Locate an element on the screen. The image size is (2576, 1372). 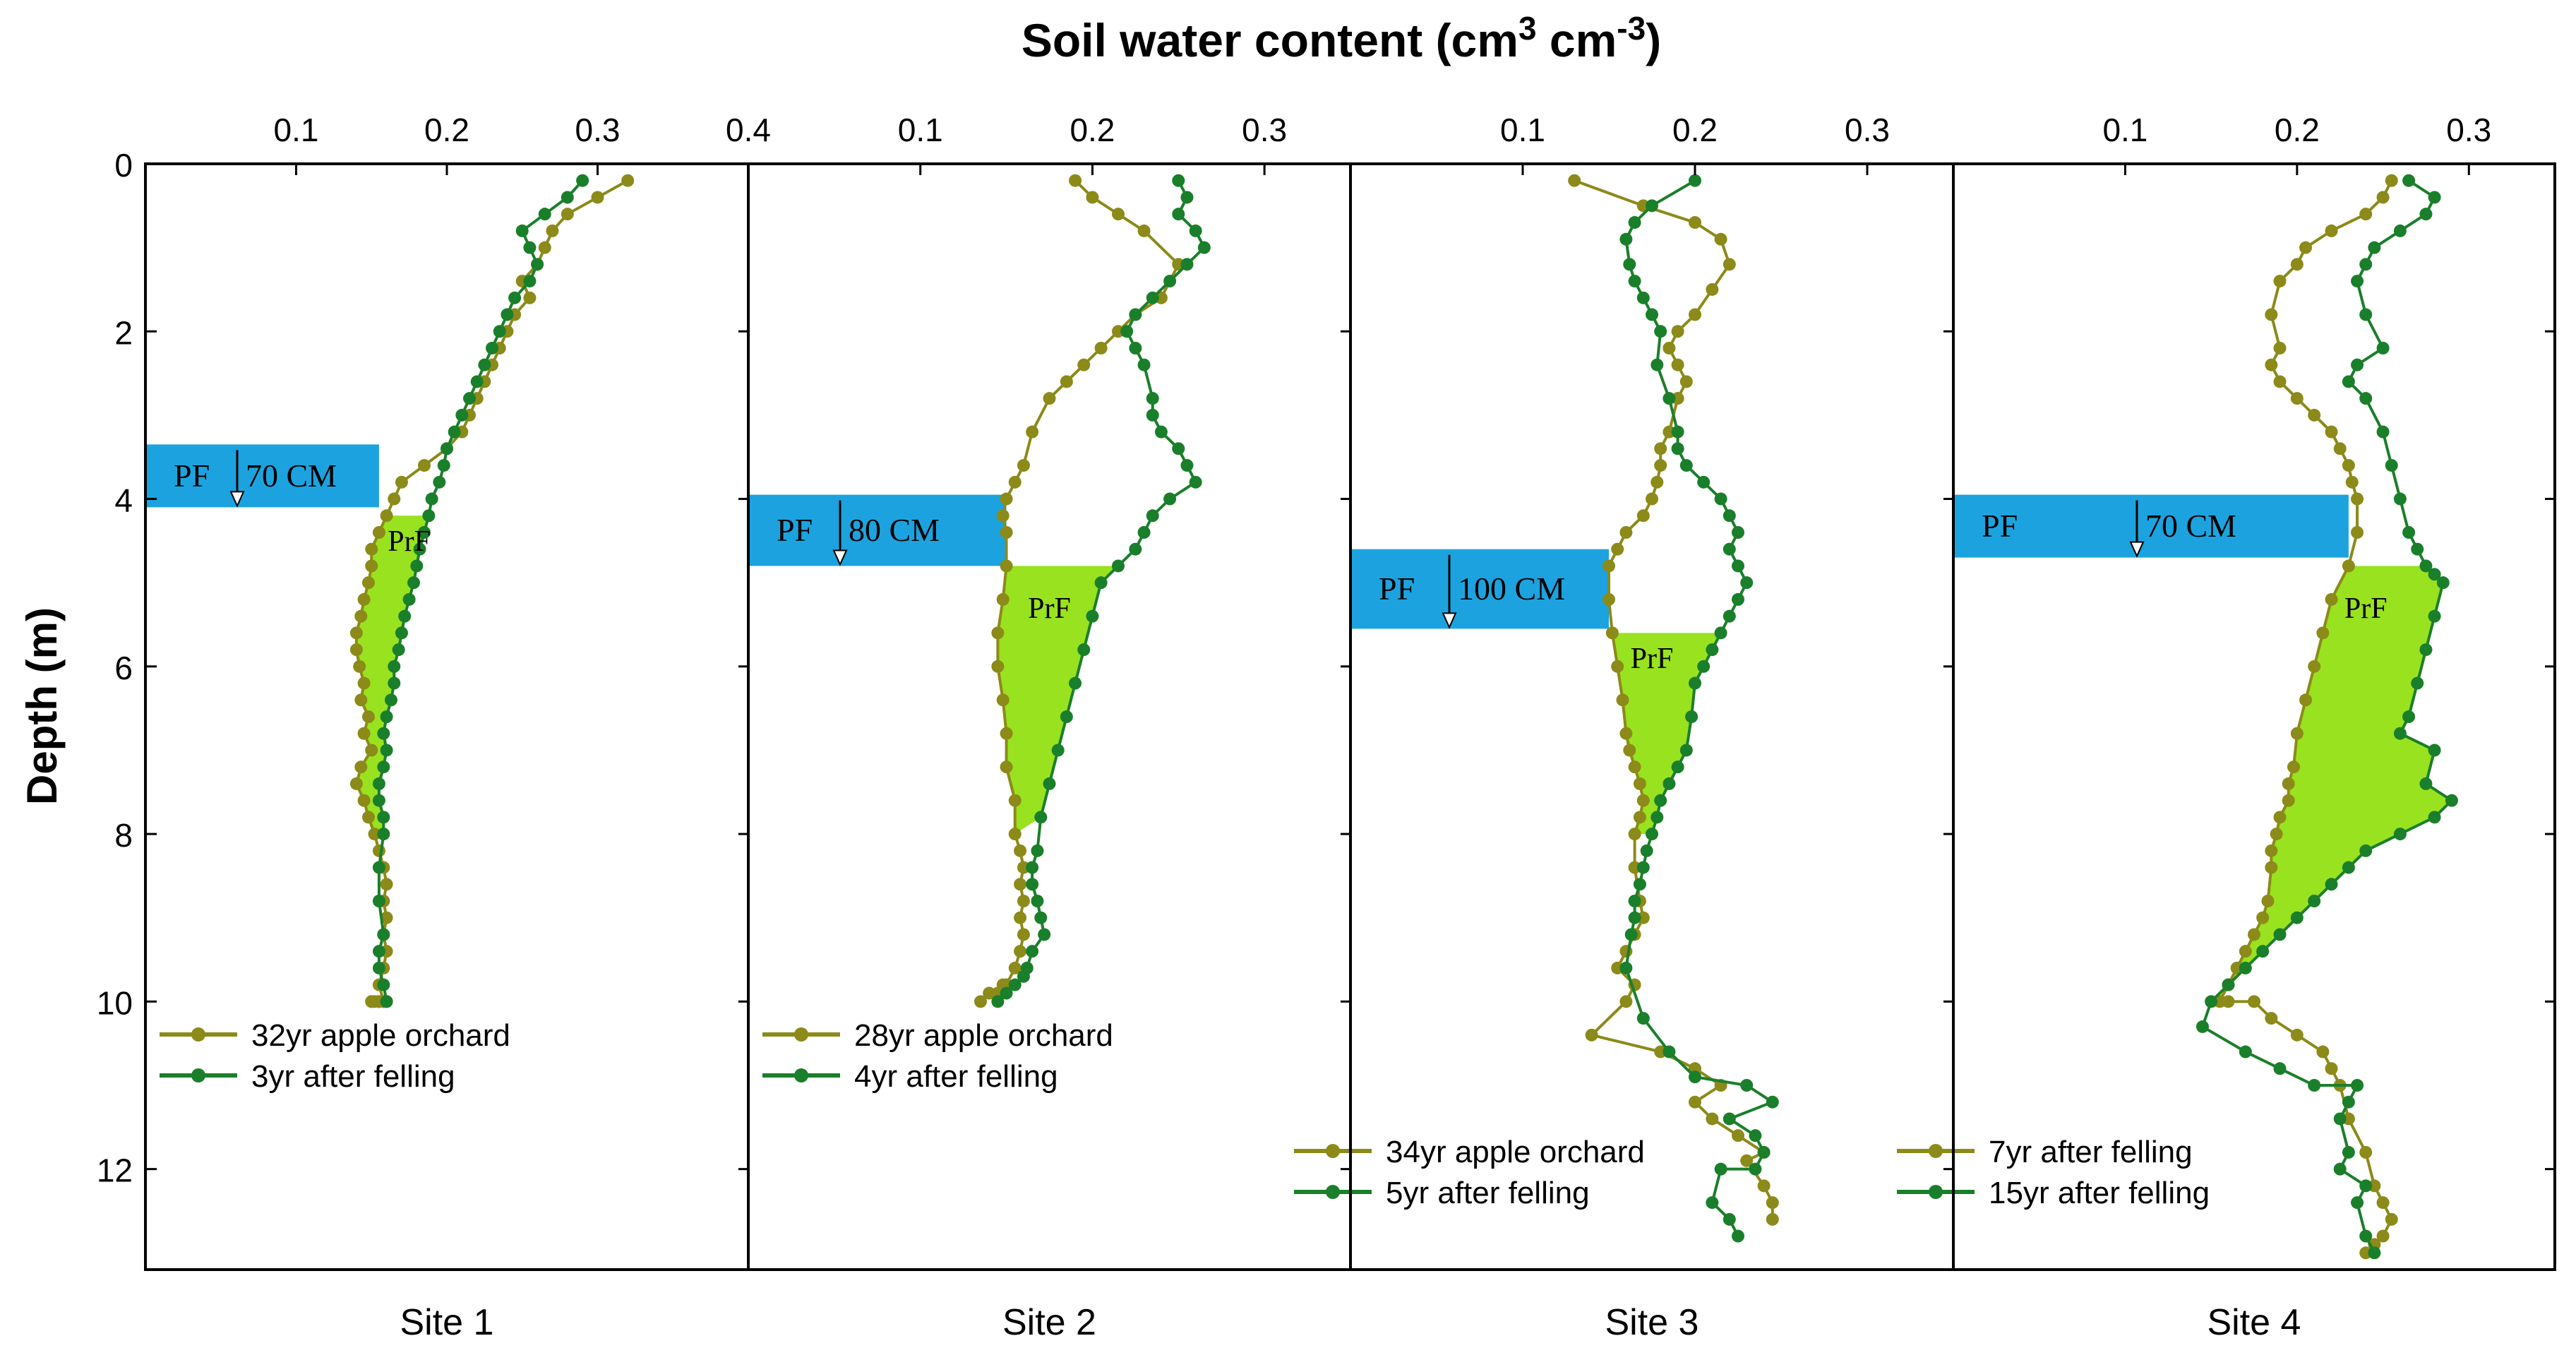
y-tick-label: 12 is located at coordinates (115, 1170).